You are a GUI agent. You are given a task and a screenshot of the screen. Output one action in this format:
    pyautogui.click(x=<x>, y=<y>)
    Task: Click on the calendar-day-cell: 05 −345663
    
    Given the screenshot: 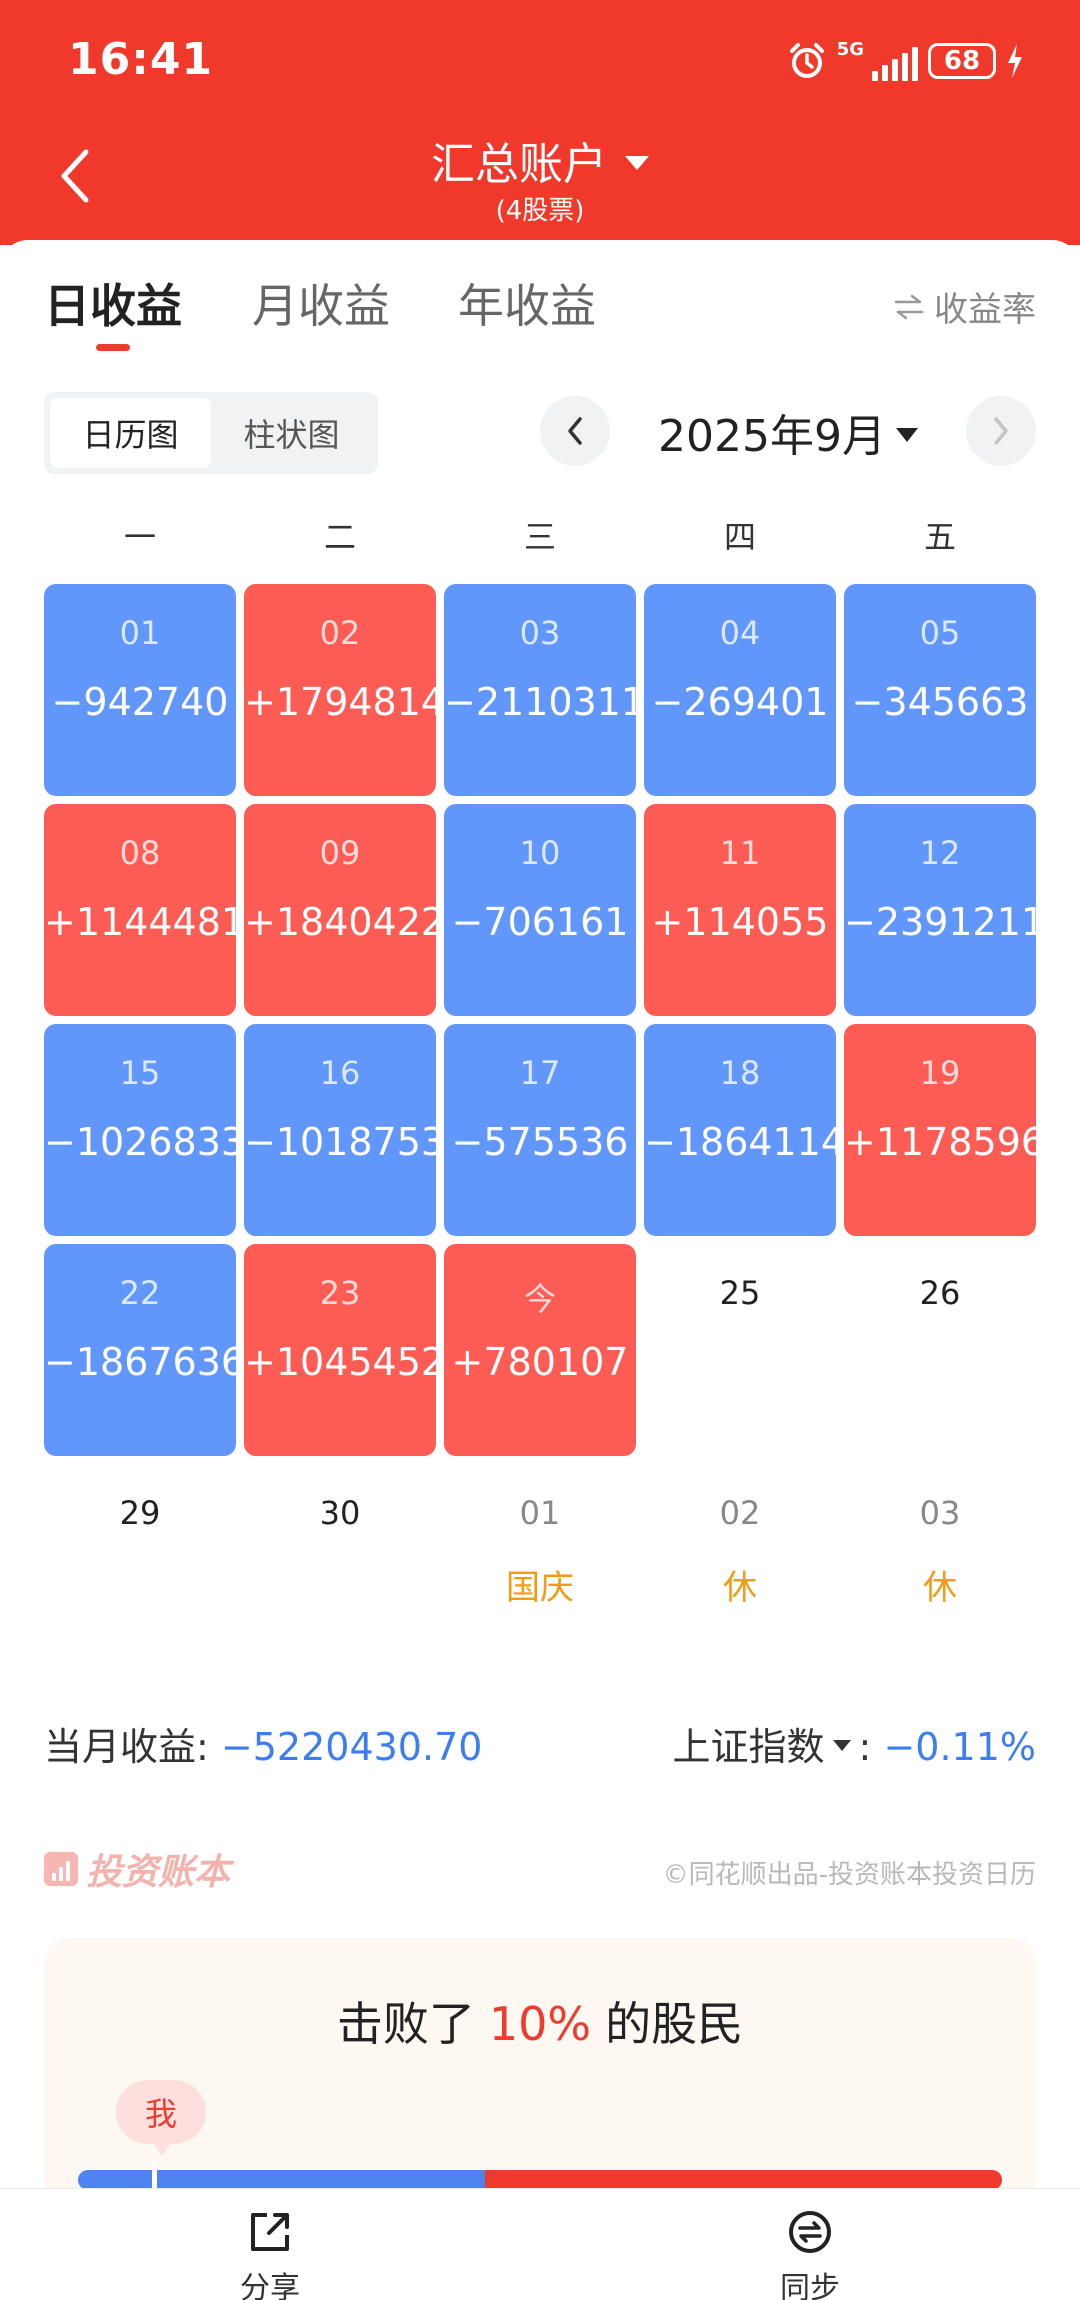 What is the action you would take?
    pyautogui.click(x=940, y=690)
    